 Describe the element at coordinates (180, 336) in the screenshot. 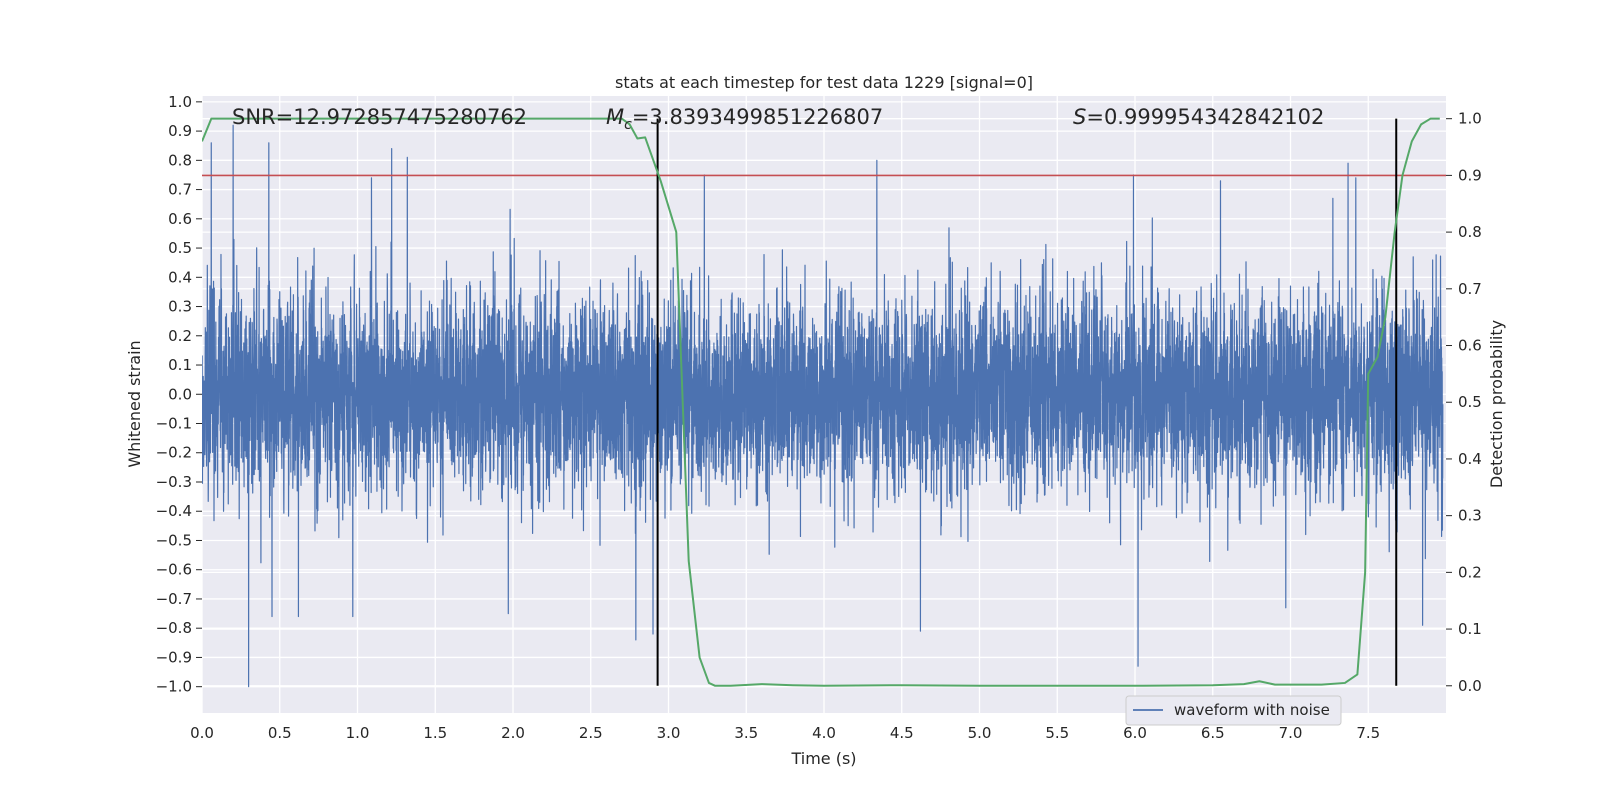

I see `y-tick-label-left: 0.2` at that location.